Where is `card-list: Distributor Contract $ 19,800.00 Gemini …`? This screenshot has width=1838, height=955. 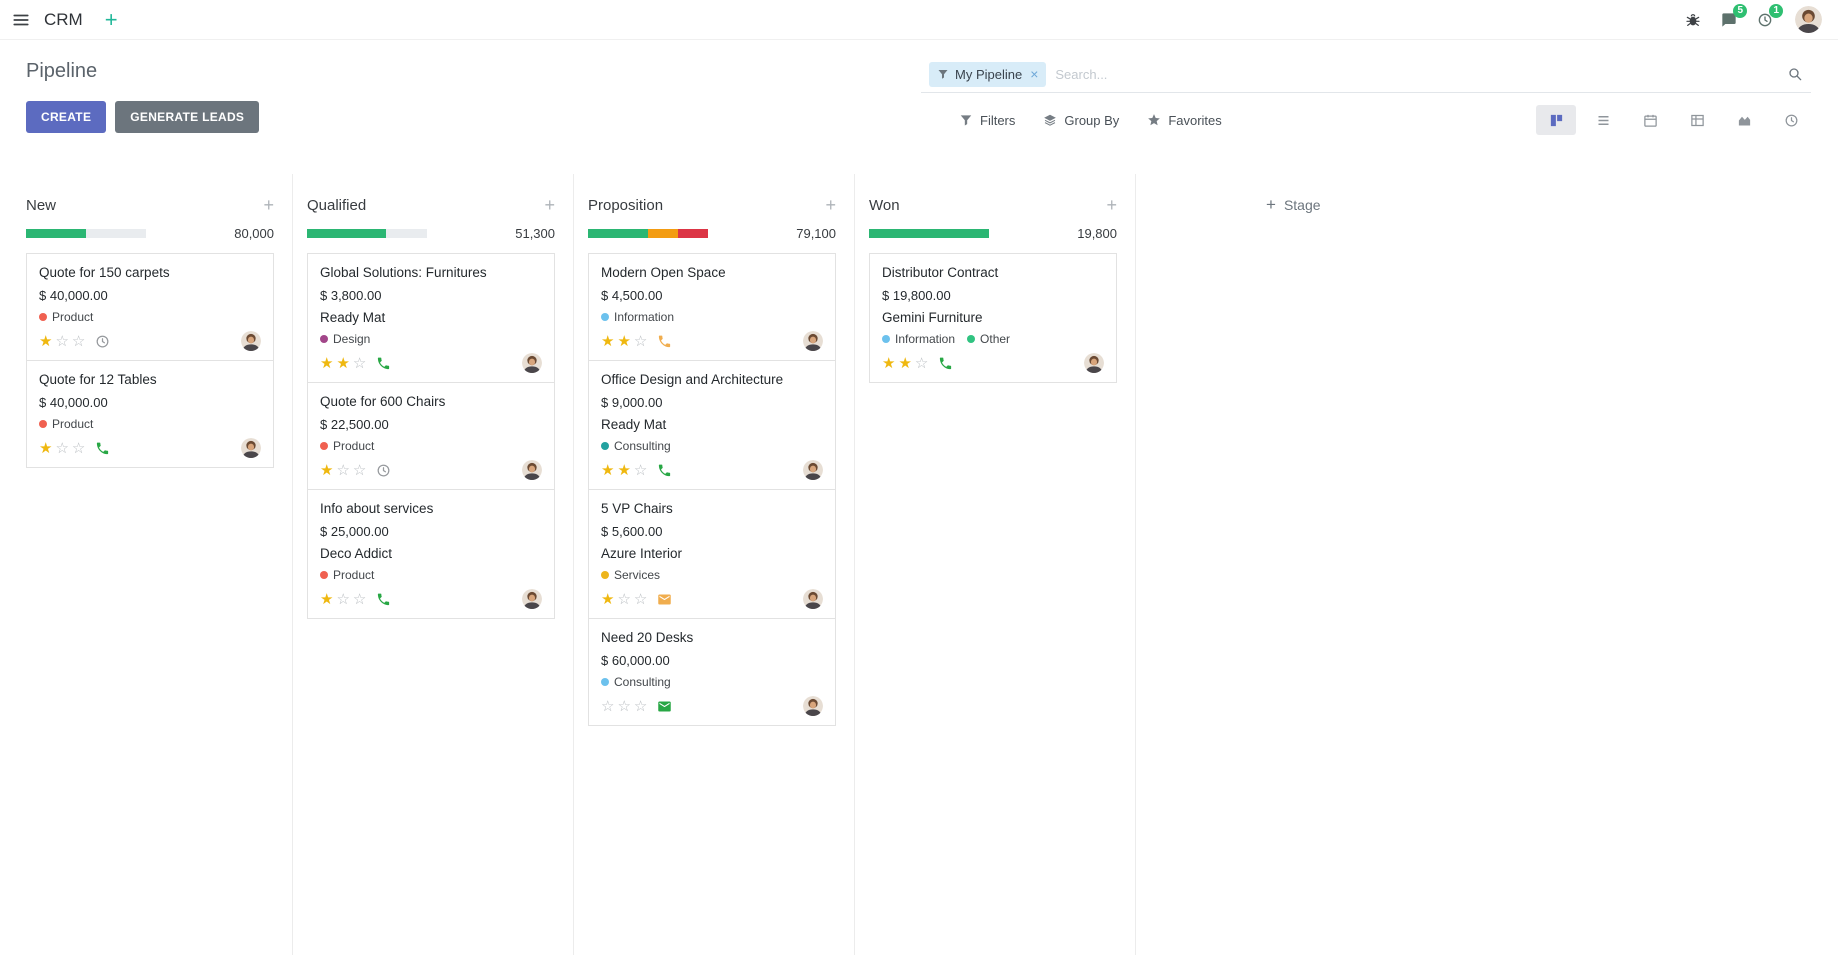
card-list: Distributor Contract $ 19,800.00 Gemini … is located at coordinates (993, 318).